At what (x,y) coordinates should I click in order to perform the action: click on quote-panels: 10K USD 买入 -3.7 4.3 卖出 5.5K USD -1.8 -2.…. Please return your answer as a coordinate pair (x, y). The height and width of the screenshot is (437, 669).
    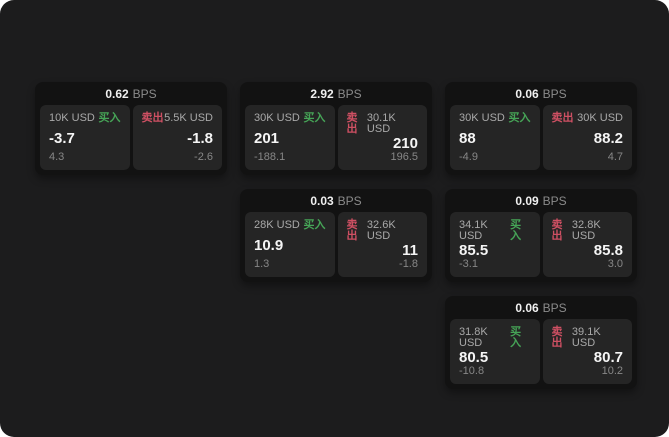
    Looking at the image, I should click on (131, 137).